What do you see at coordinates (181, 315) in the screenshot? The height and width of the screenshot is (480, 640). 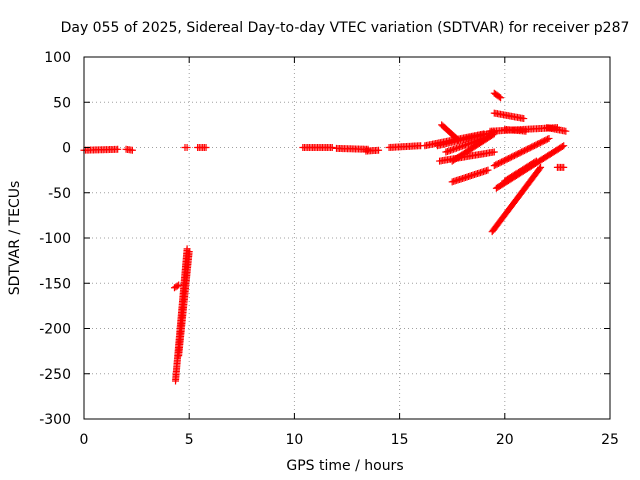 I see `series-steep-drop` at bounding box center [181, 315].